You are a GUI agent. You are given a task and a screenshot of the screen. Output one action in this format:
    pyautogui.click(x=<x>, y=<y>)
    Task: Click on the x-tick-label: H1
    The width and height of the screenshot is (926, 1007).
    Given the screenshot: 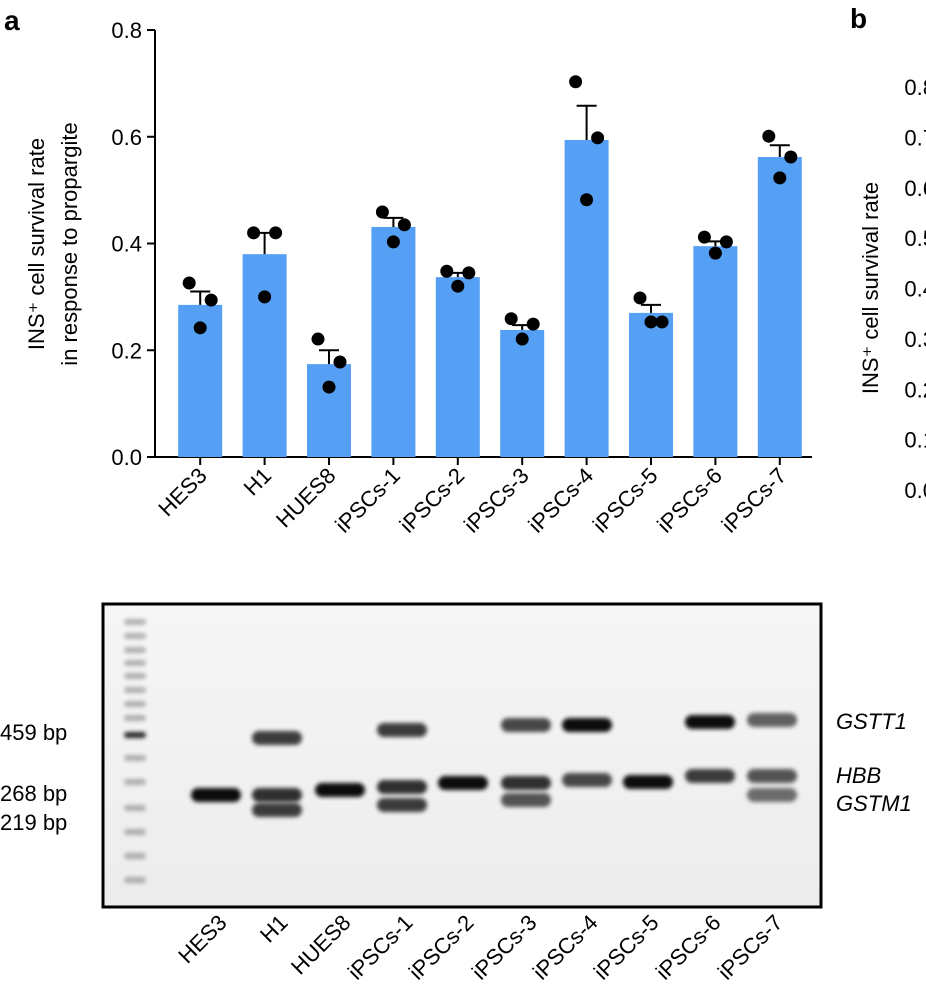 What is the action you would take?
    pyautogui.click(x=258, y=482)
    